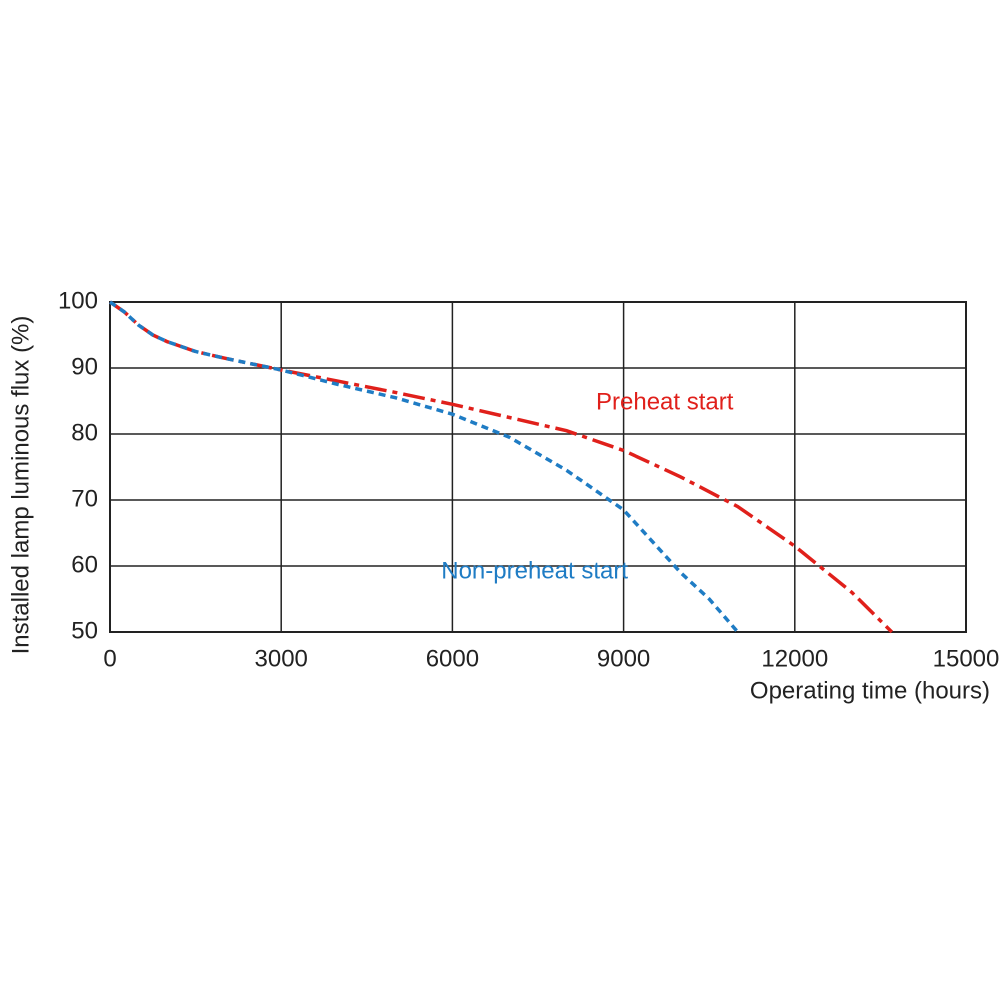  Describe the element at coordinates (281, 658) in the screenshot. I see `x-tick-label: 3000` at that location.